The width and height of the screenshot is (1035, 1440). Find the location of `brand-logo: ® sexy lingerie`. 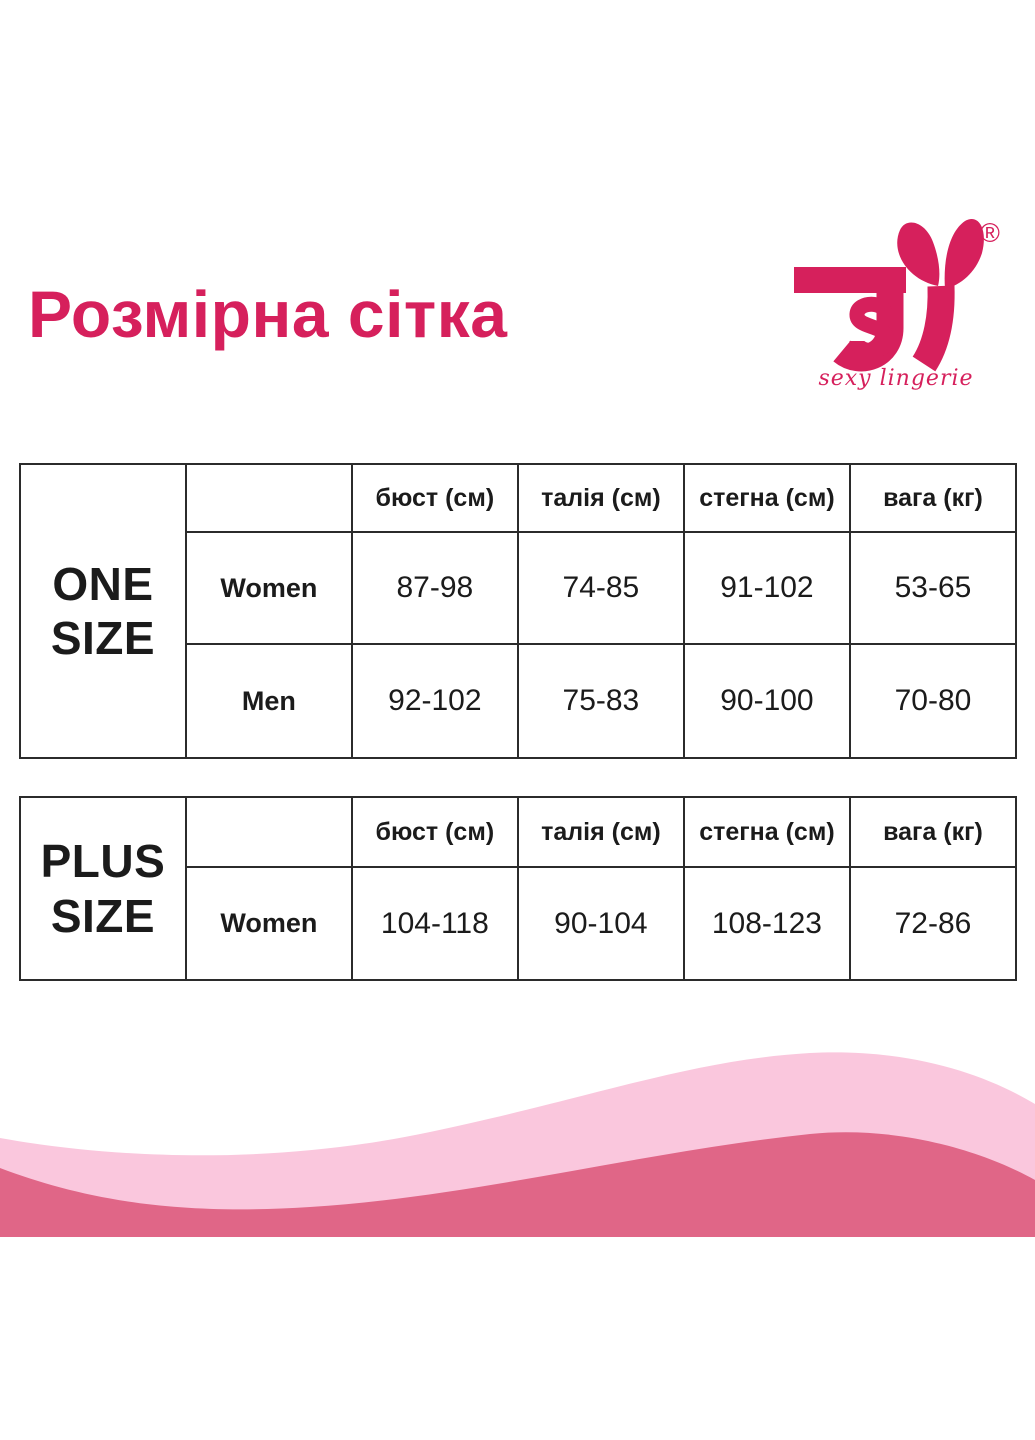

brand-logo: ® sexy lingerie is located at coordinates (904, 305).